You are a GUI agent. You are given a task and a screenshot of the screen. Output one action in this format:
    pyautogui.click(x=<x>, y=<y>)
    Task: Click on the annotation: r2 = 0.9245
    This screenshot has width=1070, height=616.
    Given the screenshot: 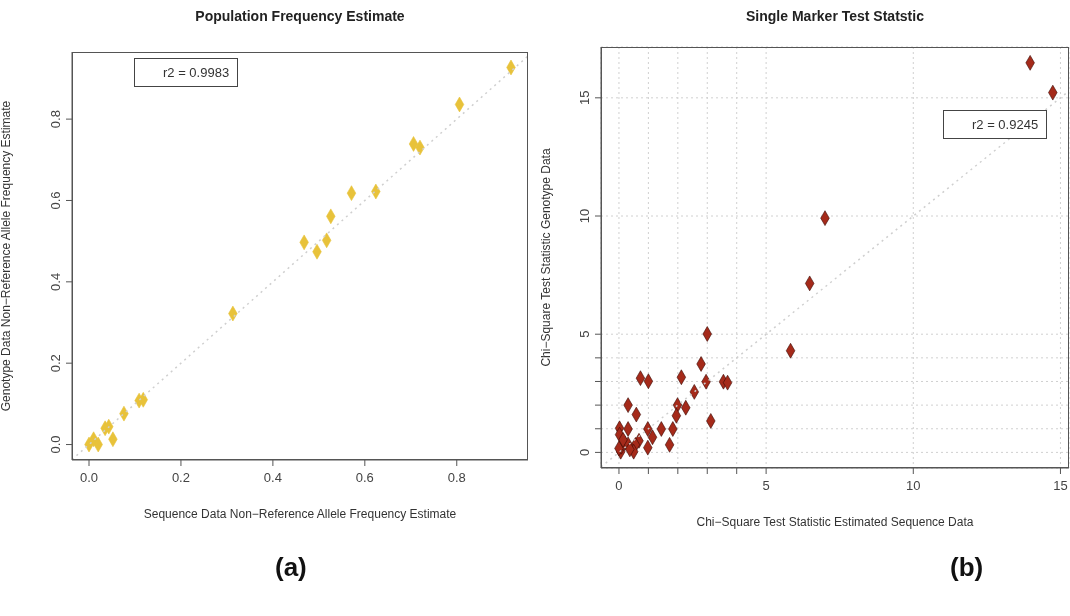 What is the action you would take?
    pyautogui.click(x=995, y=124)
    